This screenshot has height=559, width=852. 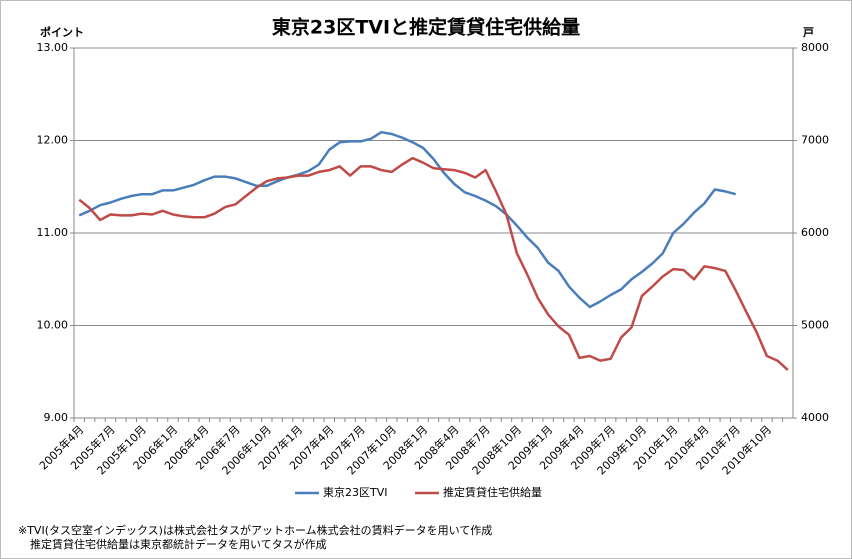 What do you see at coordinates (808, 32) in the screenshot?
I see `y2-axis-label: 戸` at bounding box center [808, 32].